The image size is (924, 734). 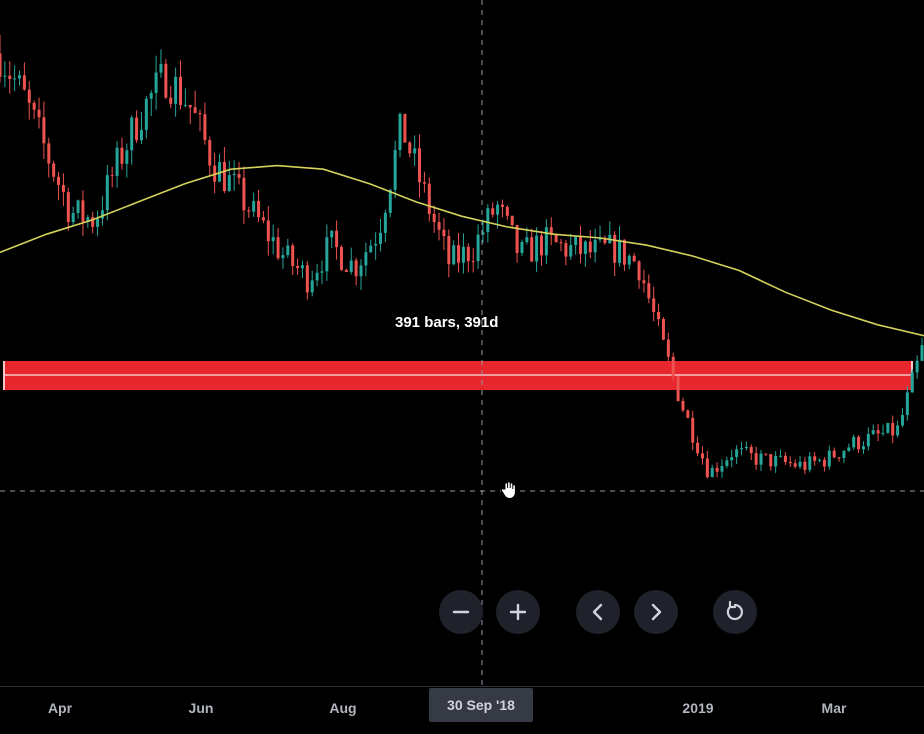 What do you see at coordinates (508, 490) in the screenshot?
I see `hand-cursor-icon` at bounding box center [508, 490].